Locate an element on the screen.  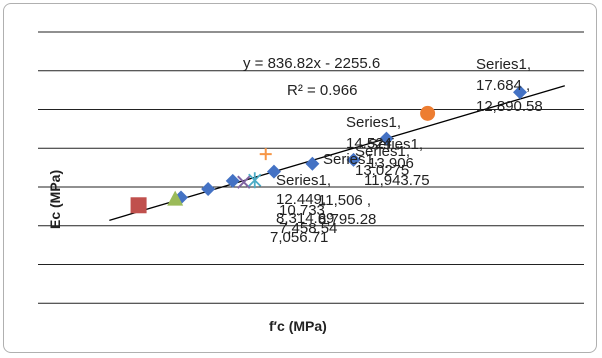
data-label: 13.0275 is located at coordinates (382, 170).